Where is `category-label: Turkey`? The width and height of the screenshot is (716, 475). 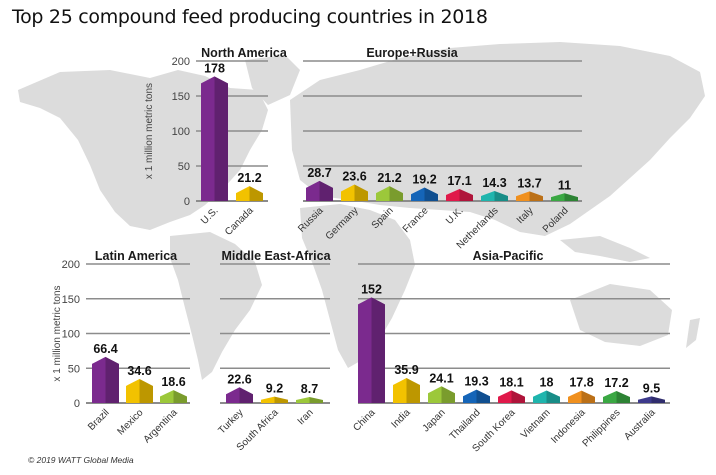
category-label: Turkey is located at coordinates (230, 421).